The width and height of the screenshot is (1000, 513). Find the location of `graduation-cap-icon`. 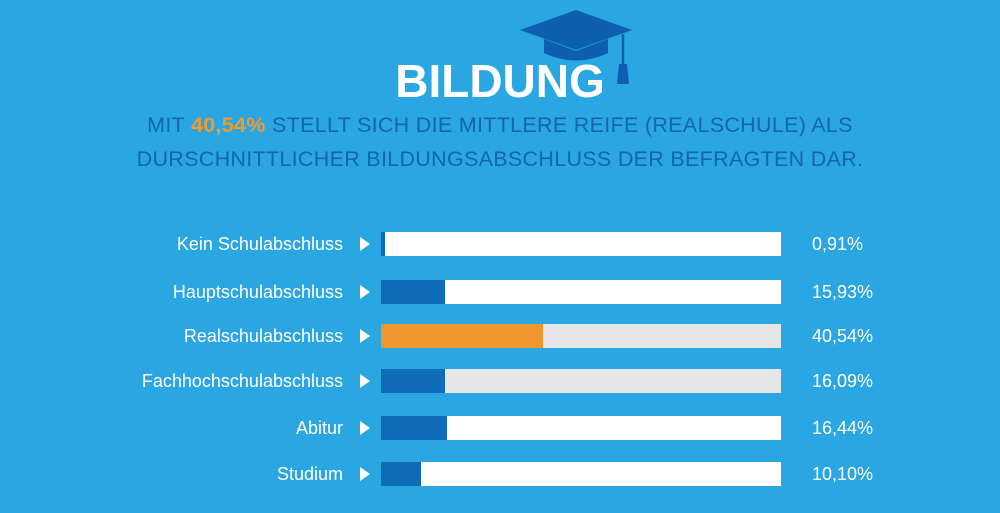

graduation-cap-icon is located at coordinates (576, 47).